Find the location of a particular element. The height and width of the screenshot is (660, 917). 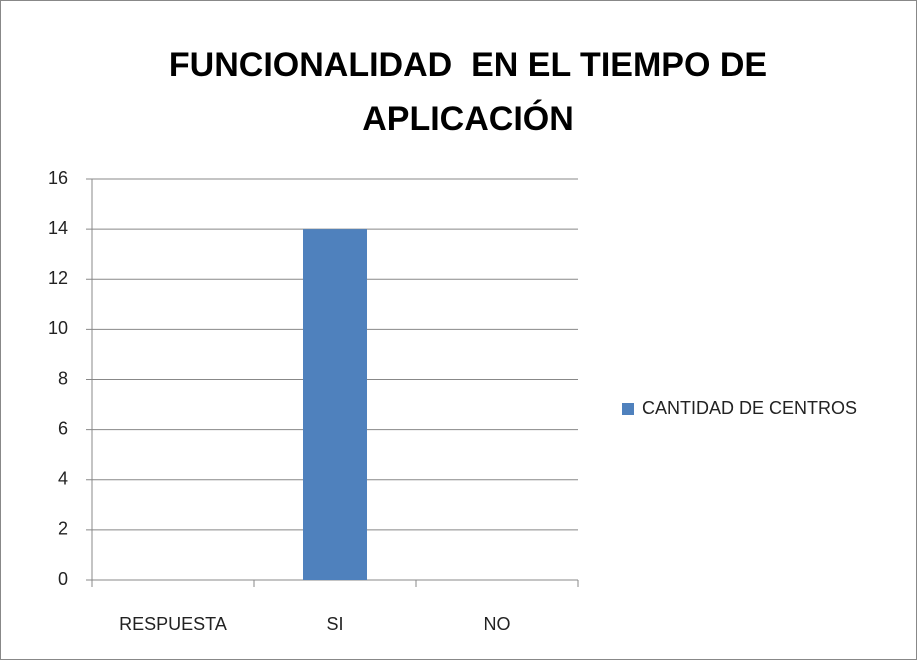

y-tick-label: 8 is located at coordinates (63, 378).